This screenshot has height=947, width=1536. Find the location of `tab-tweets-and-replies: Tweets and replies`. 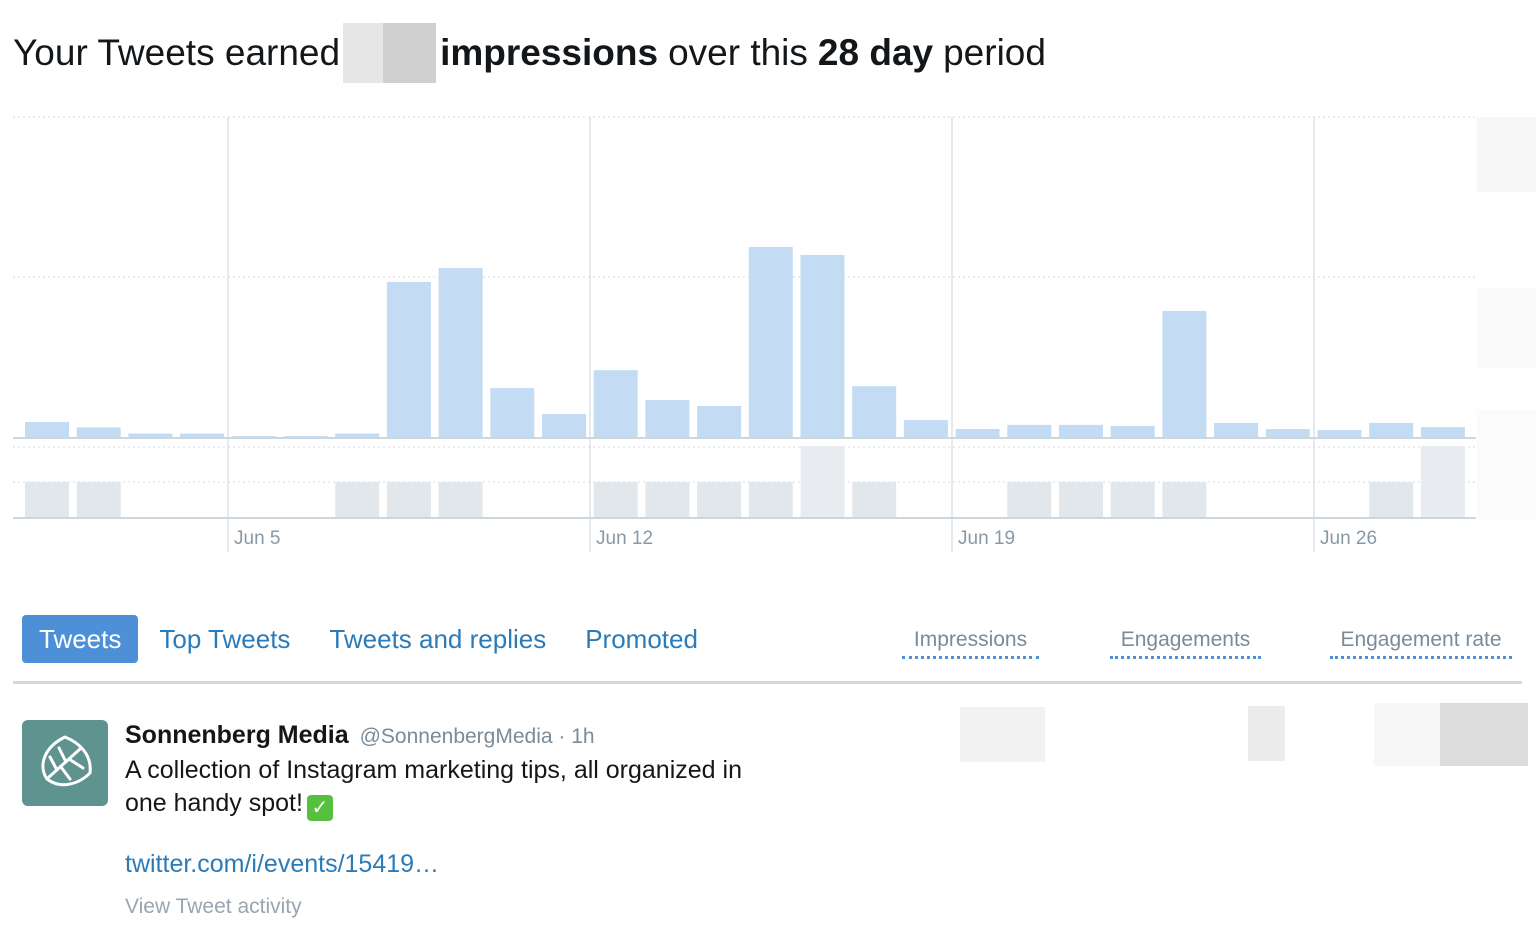

tab-tweets-and-replies: Tweets and replies is located at coordinates (438, 639).